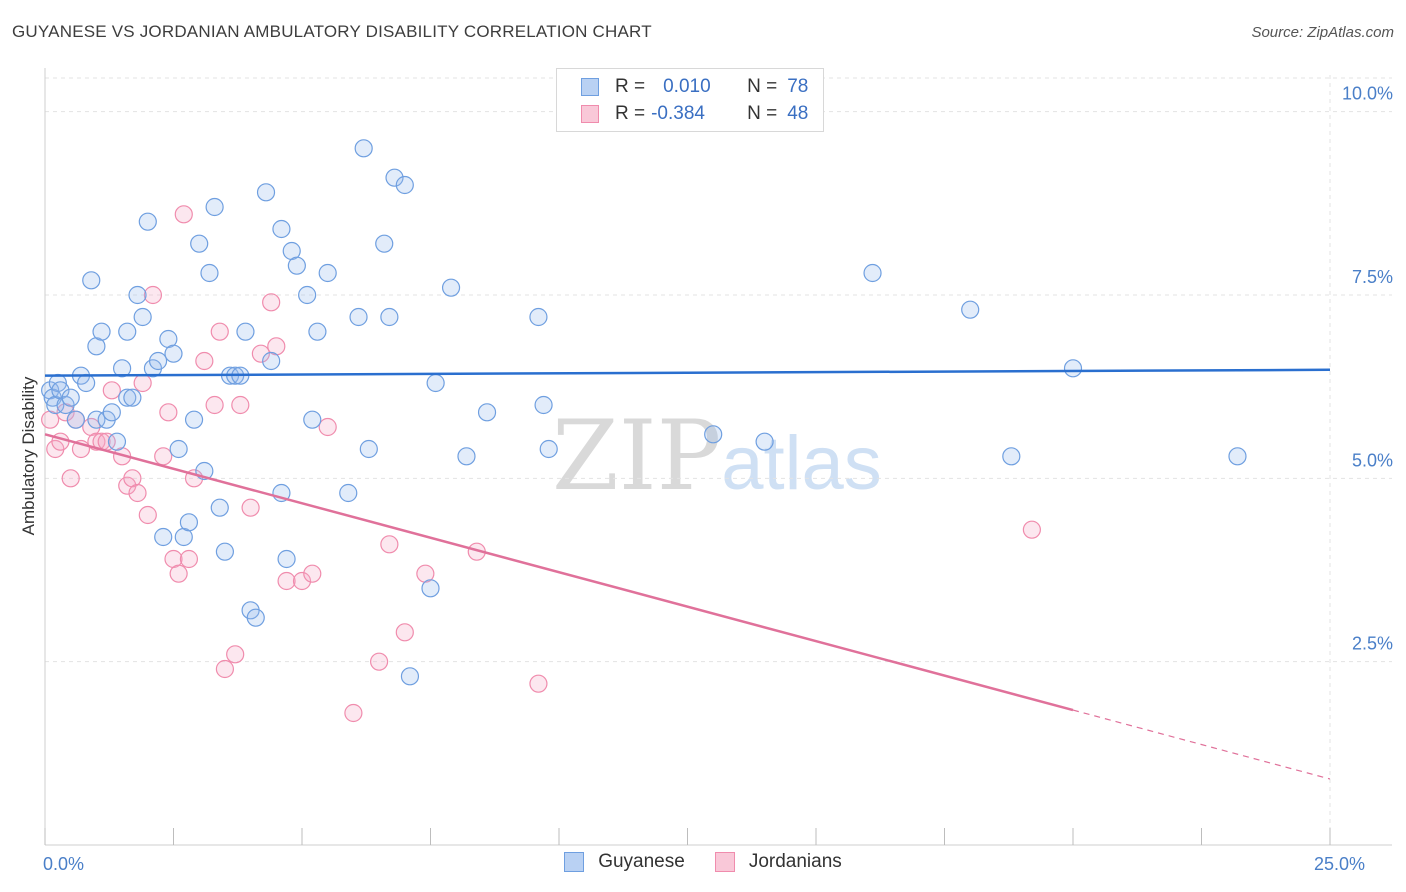 The image size is (1406, 892). I want to click on legend-item-jordanians: Jordanians, so click(778, 862).